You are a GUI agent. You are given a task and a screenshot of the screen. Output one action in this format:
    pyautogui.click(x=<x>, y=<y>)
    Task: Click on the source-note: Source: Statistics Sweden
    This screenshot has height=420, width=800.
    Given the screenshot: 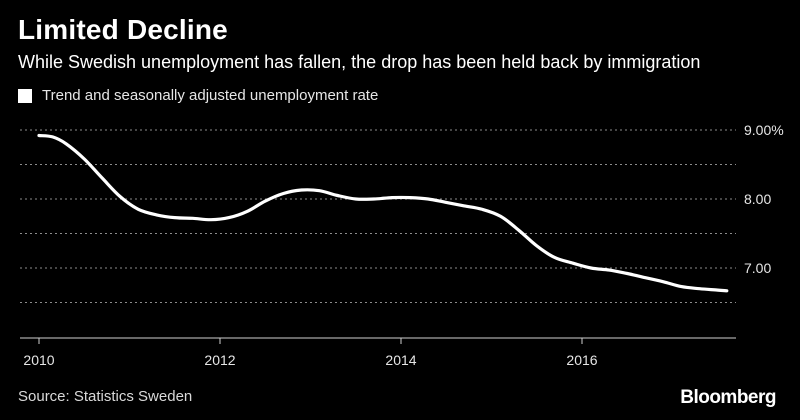 What is the action you would take?
    pyautogui.click(x=105, y=396)
    